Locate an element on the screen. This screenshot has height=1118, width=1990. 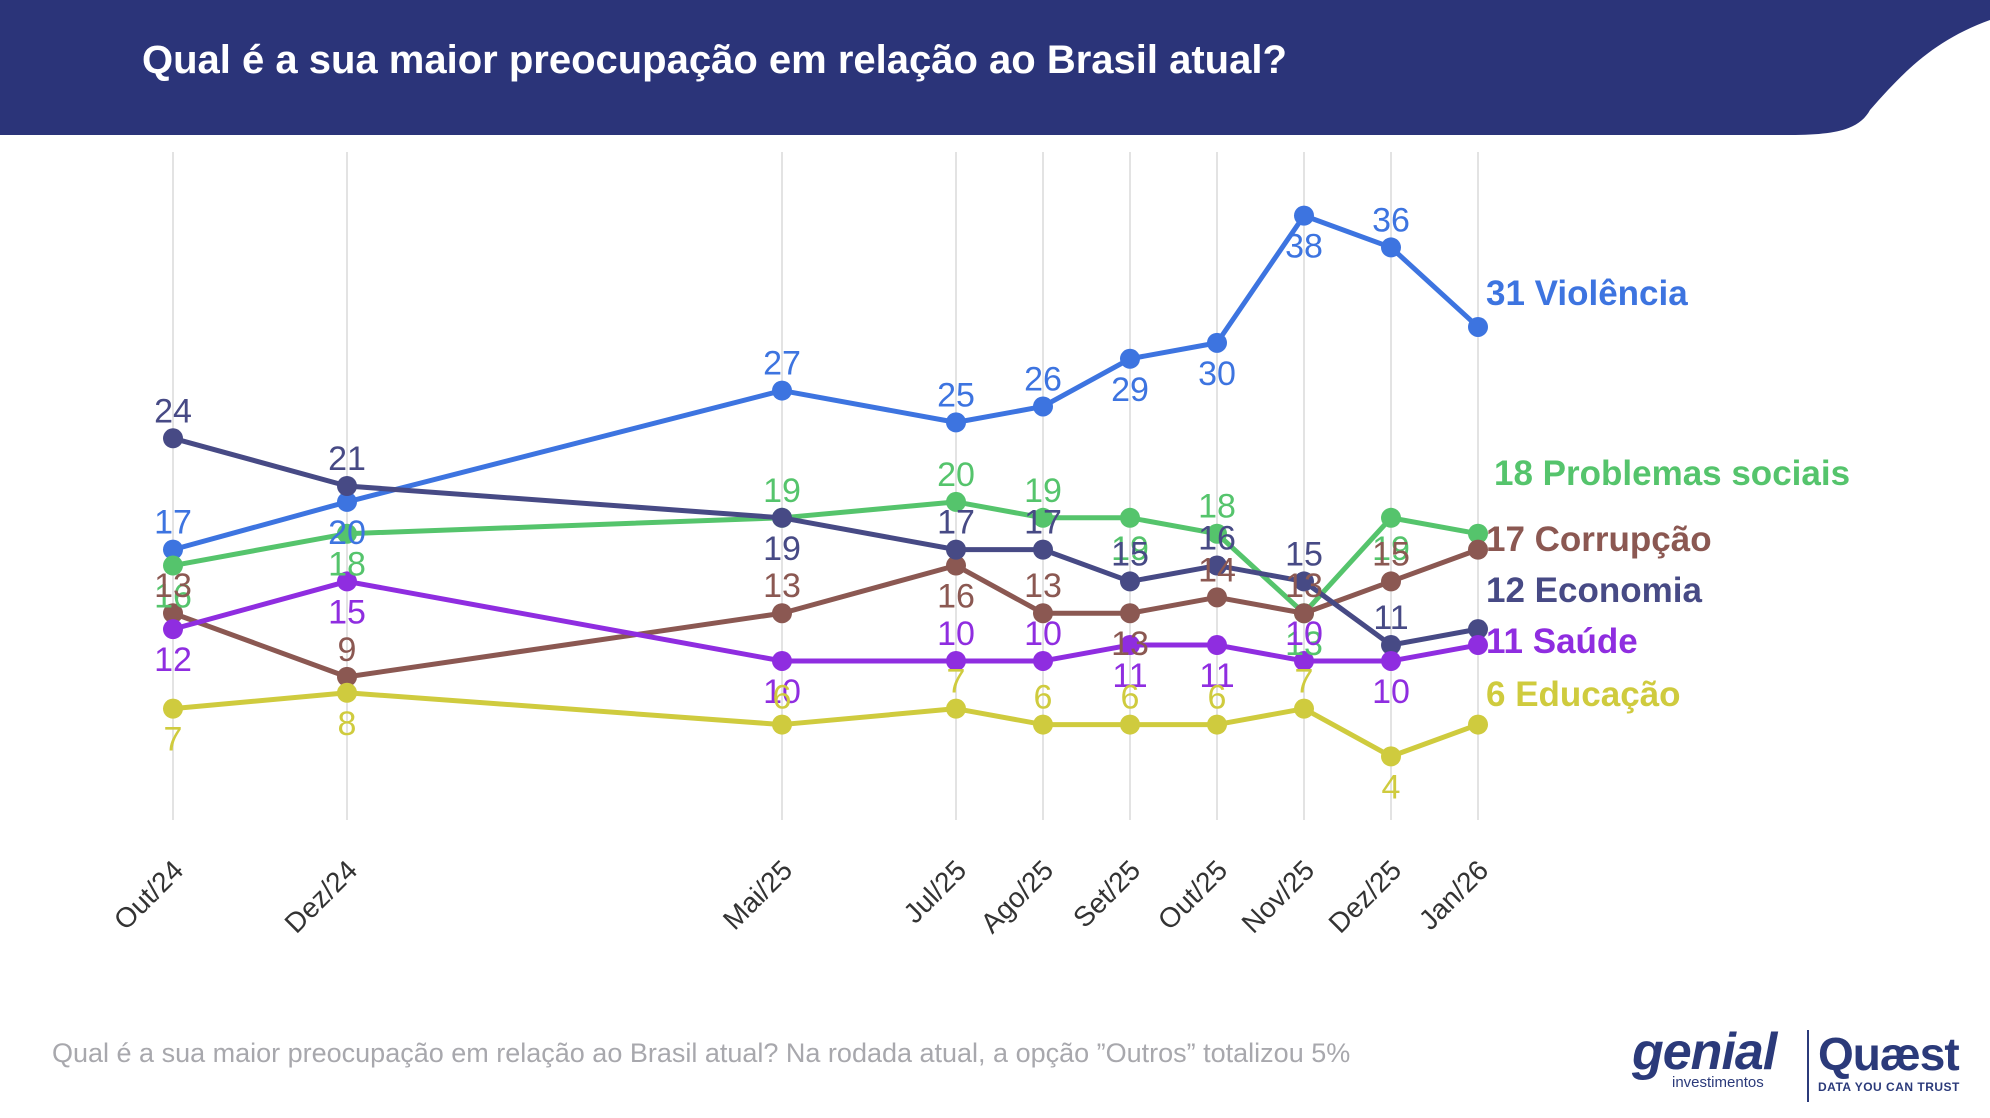
genial-logo: genial investimentos is located at coordinates (1704, 1057).